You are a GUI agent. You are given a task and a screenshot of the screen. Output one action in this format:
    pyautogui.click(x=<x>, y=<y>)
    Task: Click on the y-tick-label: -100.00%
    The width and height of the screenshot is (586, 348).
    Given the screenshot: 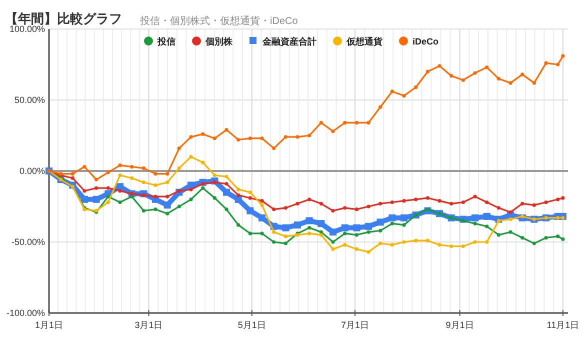 What is the action you would take?
    pyautogui.click(x=25, y=313)
    